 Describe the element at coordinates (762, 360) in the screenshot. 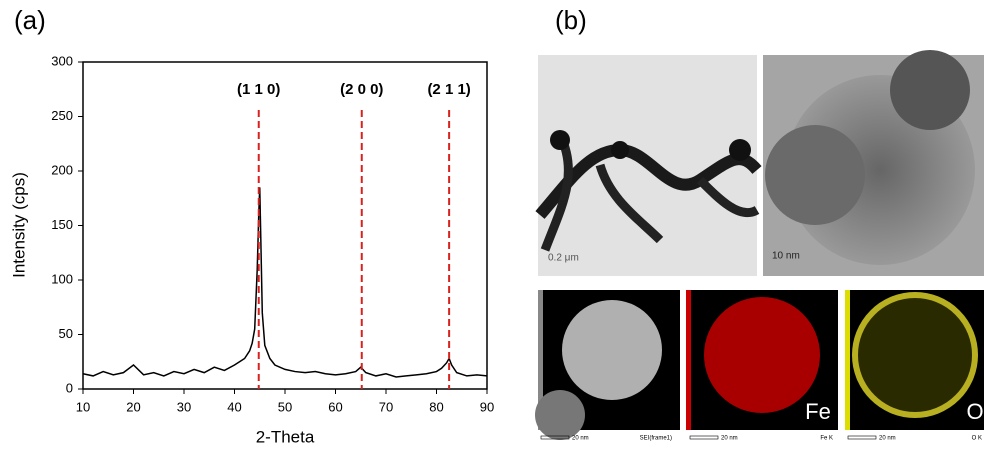

I see `map-fe: Fe` at that location.